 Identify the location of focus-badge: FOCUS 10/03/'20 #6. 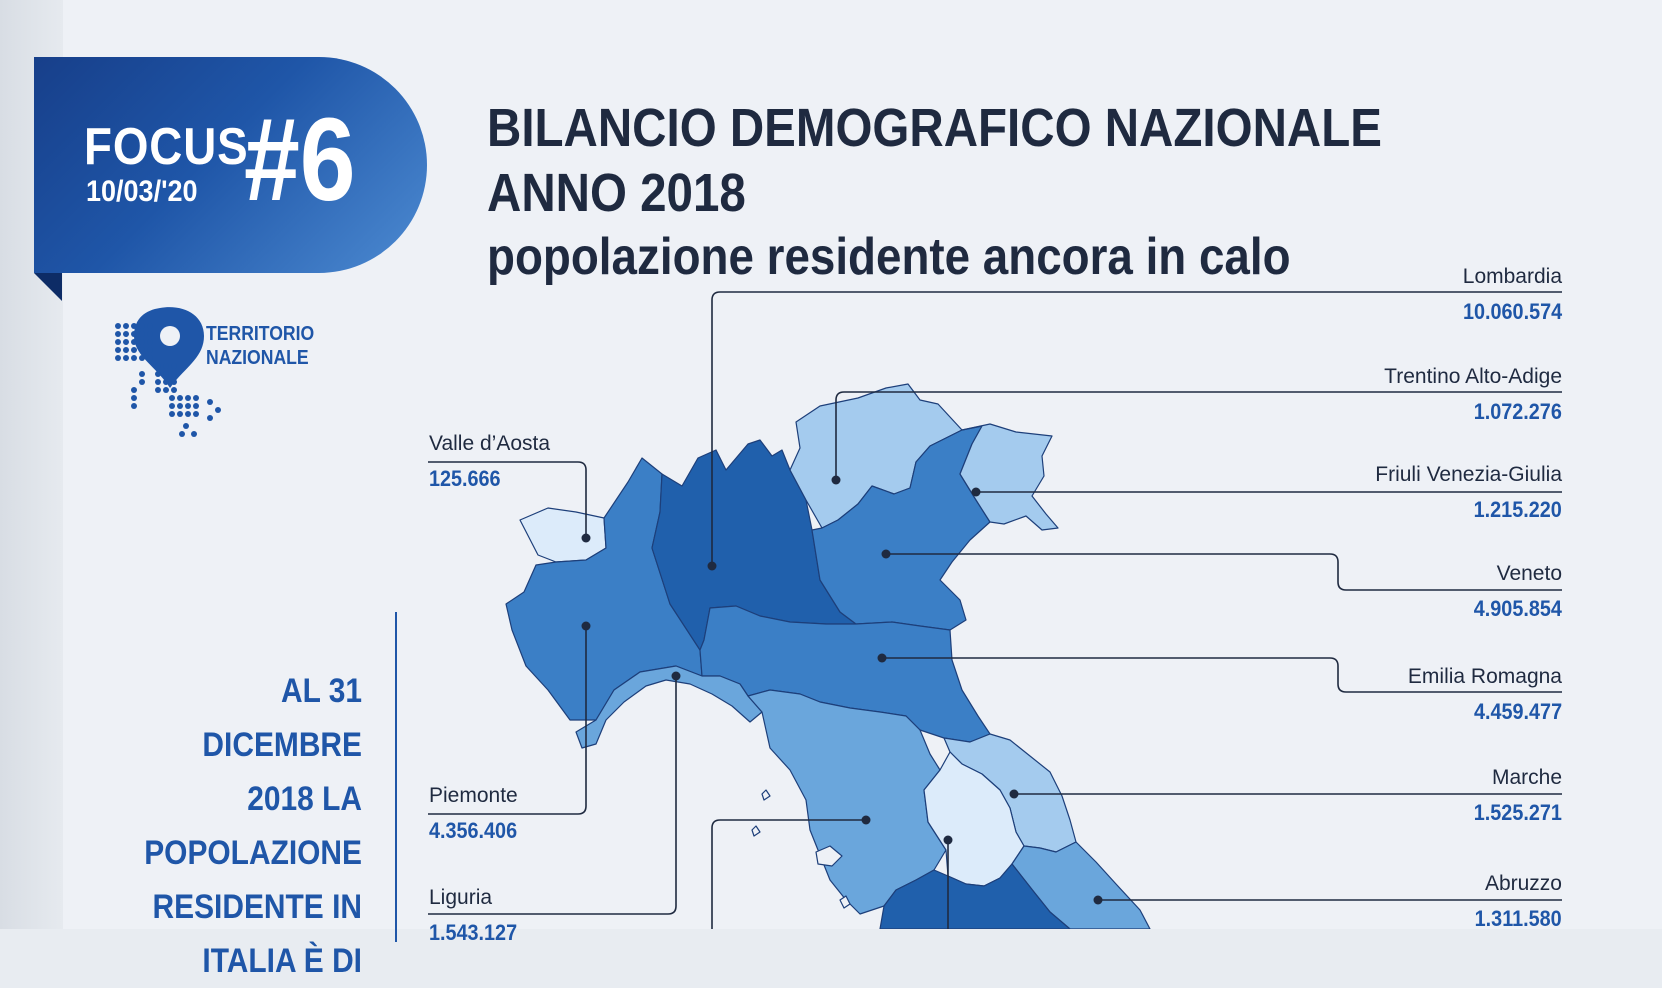
(230, 165).